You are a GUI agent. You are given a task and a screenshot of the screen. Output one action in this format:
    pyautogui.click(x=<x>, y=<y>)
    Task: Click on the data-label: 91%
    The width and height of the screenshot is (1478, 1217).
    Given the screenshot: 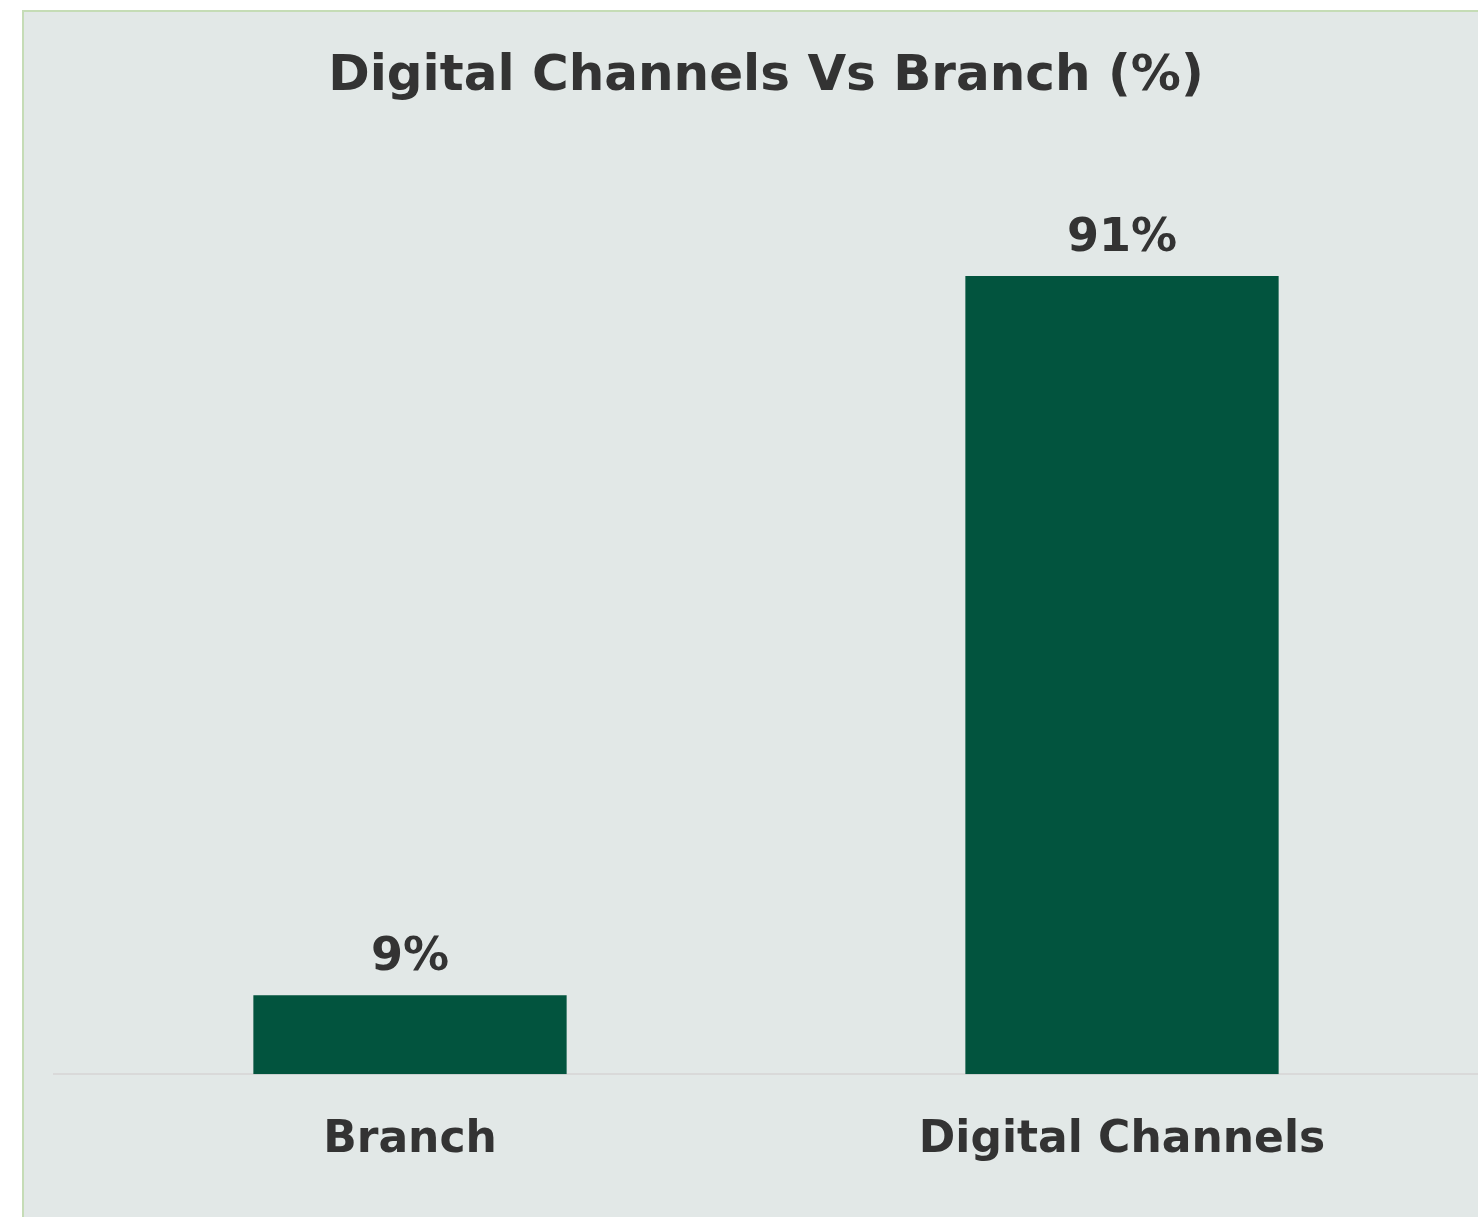 What is the action you would take?
    pyautogui.click(x=1122, y=234)
    